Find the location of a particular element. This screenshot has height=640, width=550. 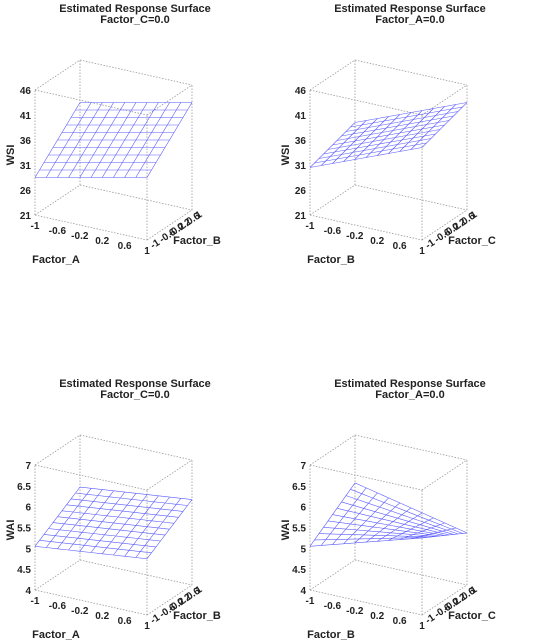

x-axis-label: Factor_A is located at coordinates (56, 634).